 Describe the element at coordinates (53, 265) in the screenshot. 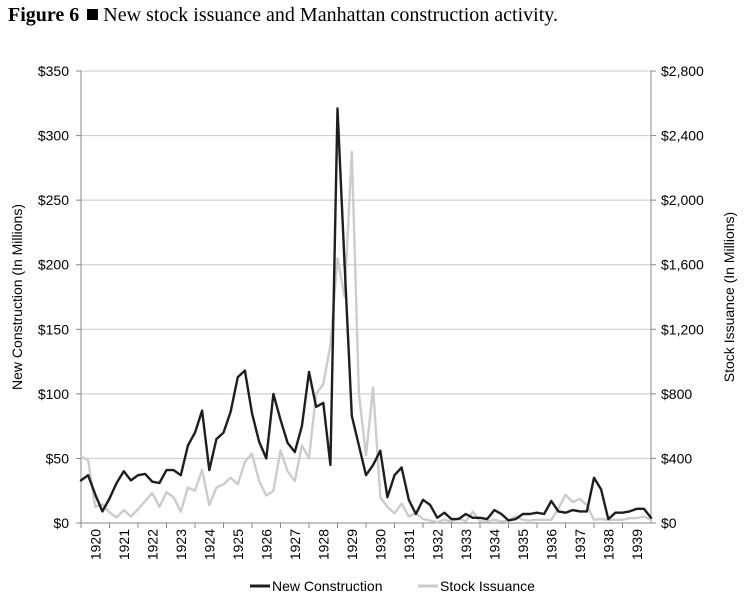

I see `left-tick-label: $200` at that location.